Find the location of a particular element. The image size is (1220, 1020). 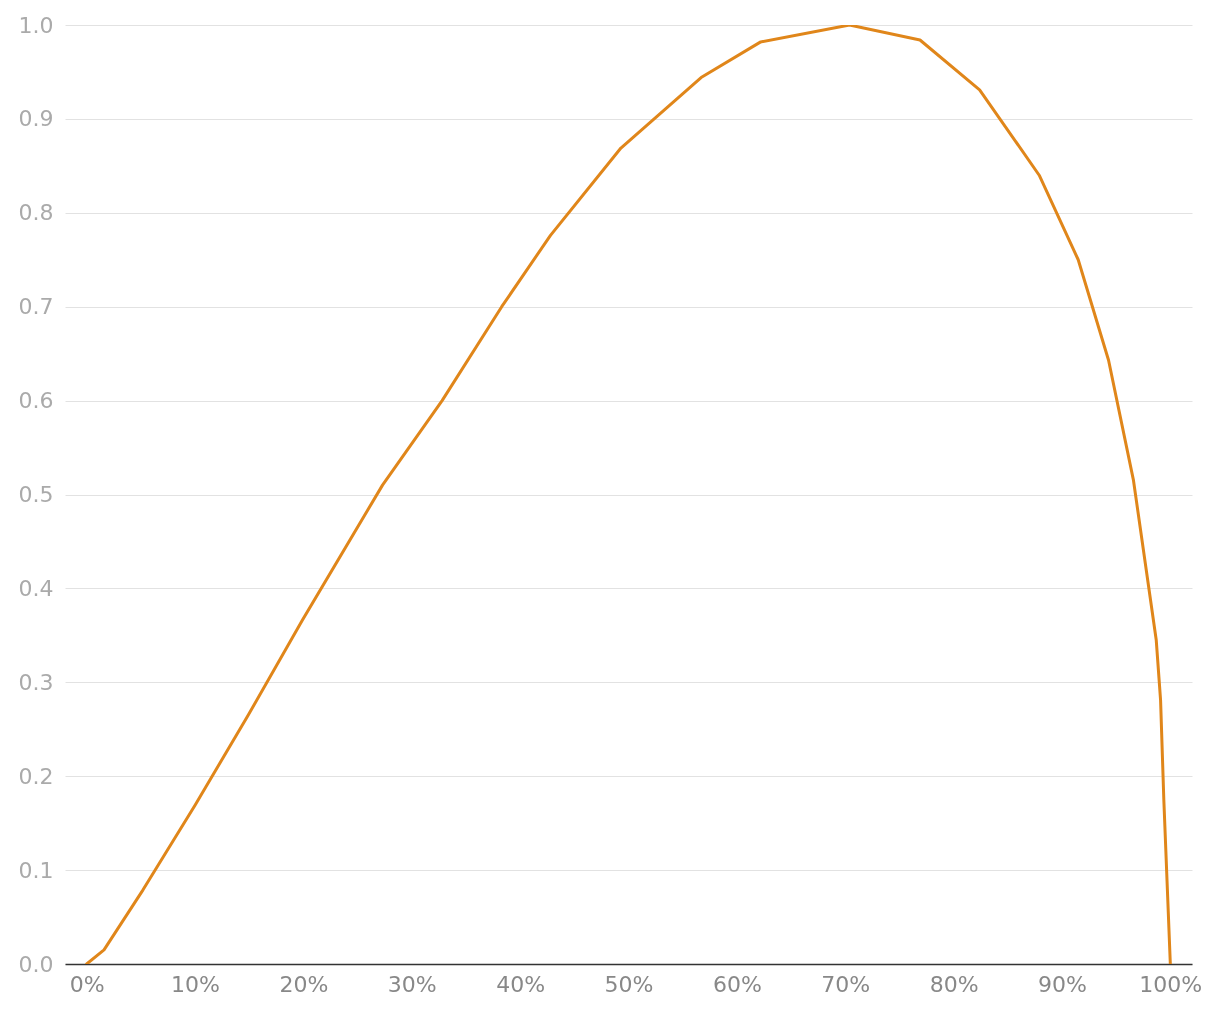

y-tick-label: 1.0 is located at coordinates (36, 25).